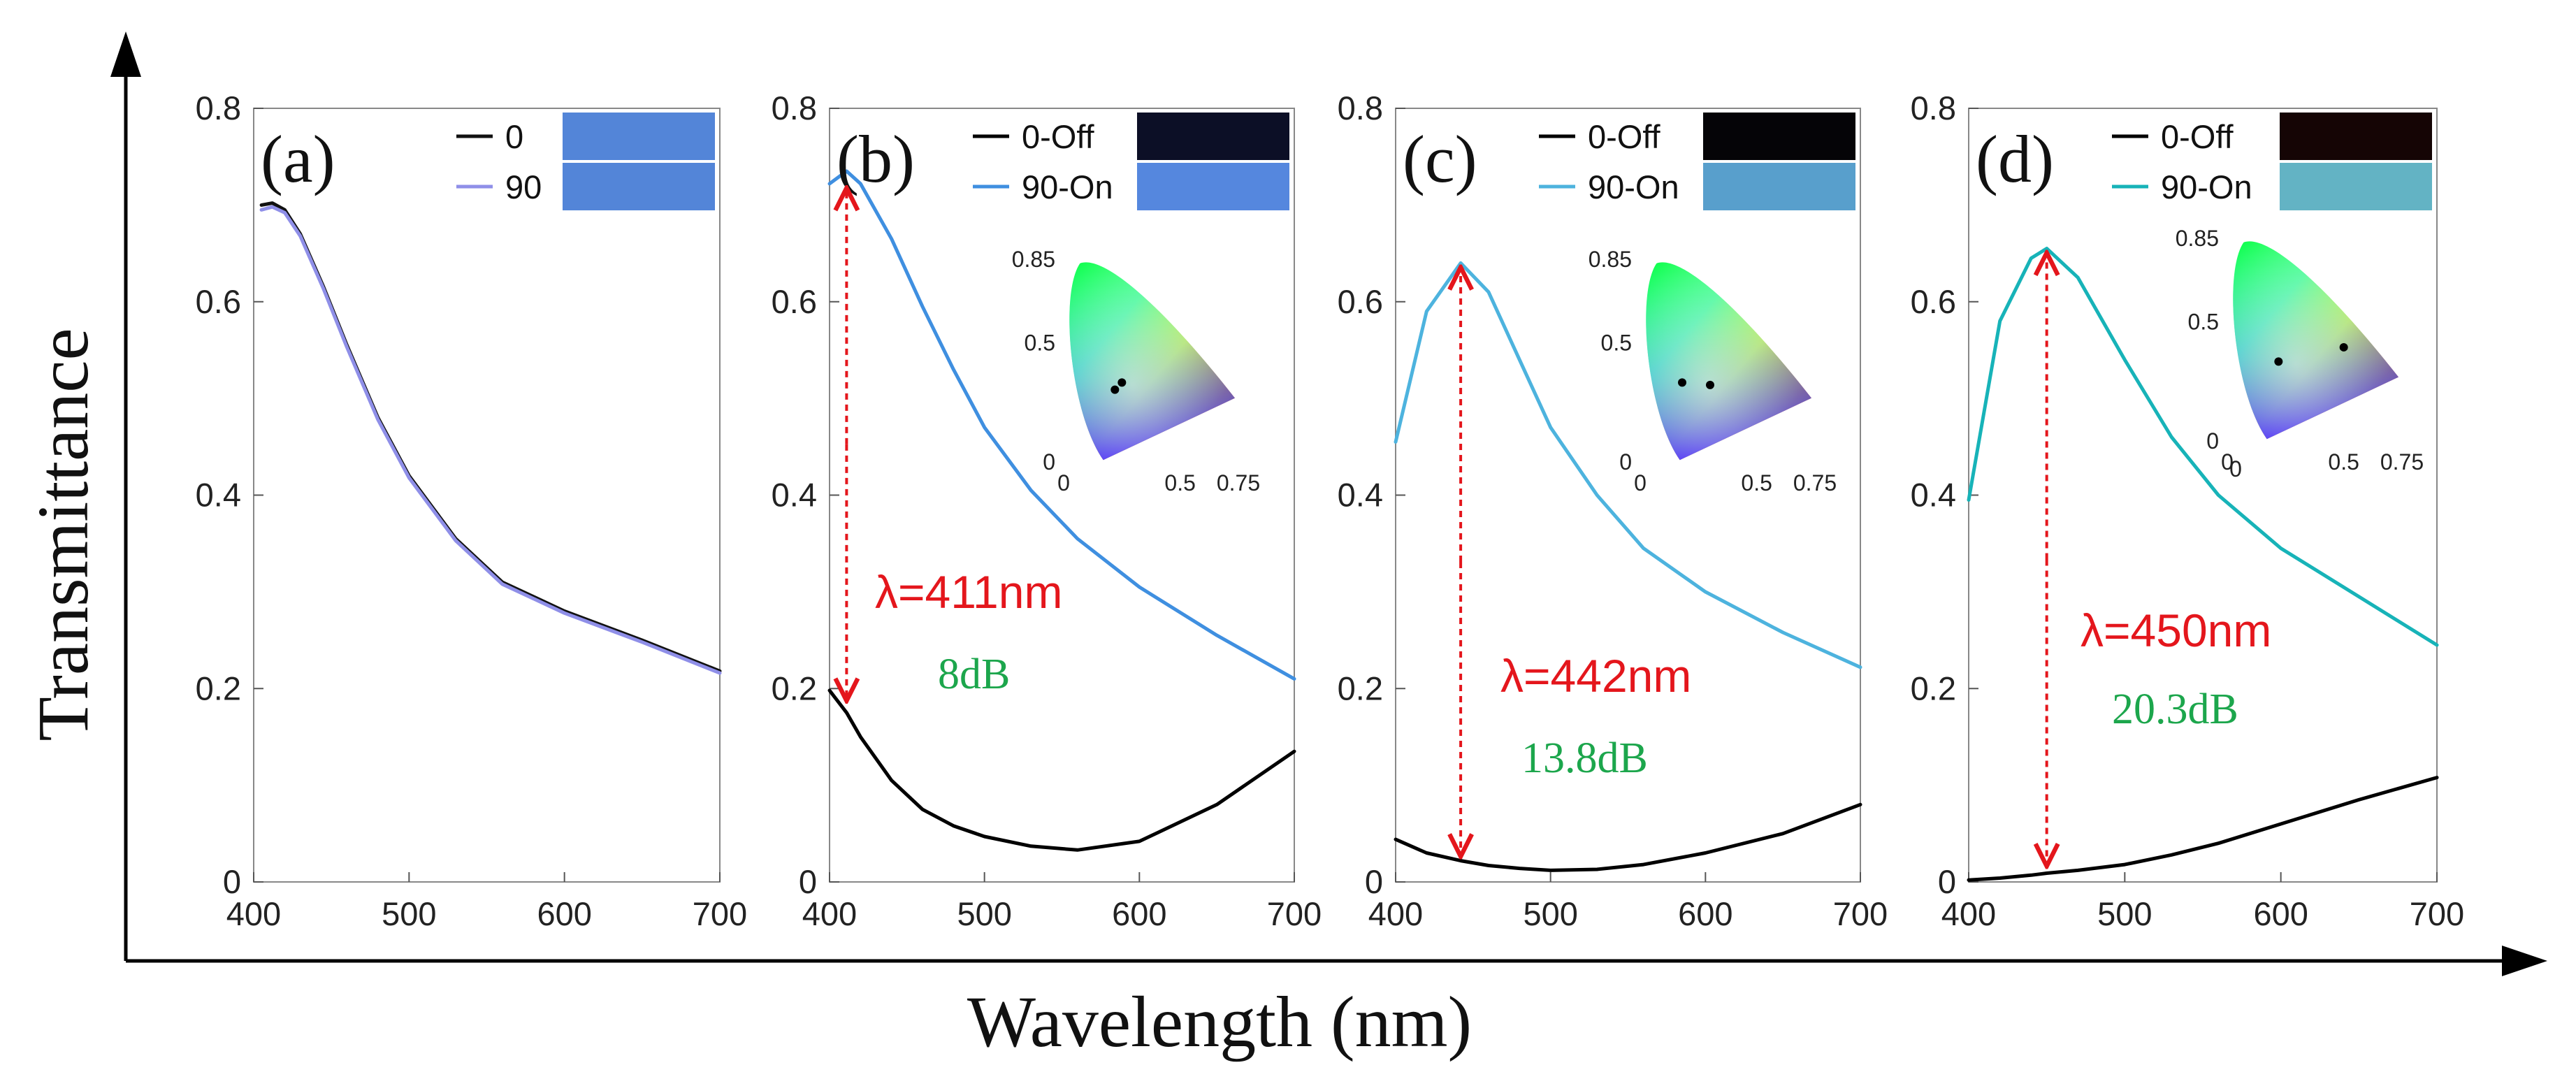 The width and height of the screenshot is (2576, 1086). Describe the element at coordinates (514, 136) in the screenshot. I see `legend-label: 0` at that location.